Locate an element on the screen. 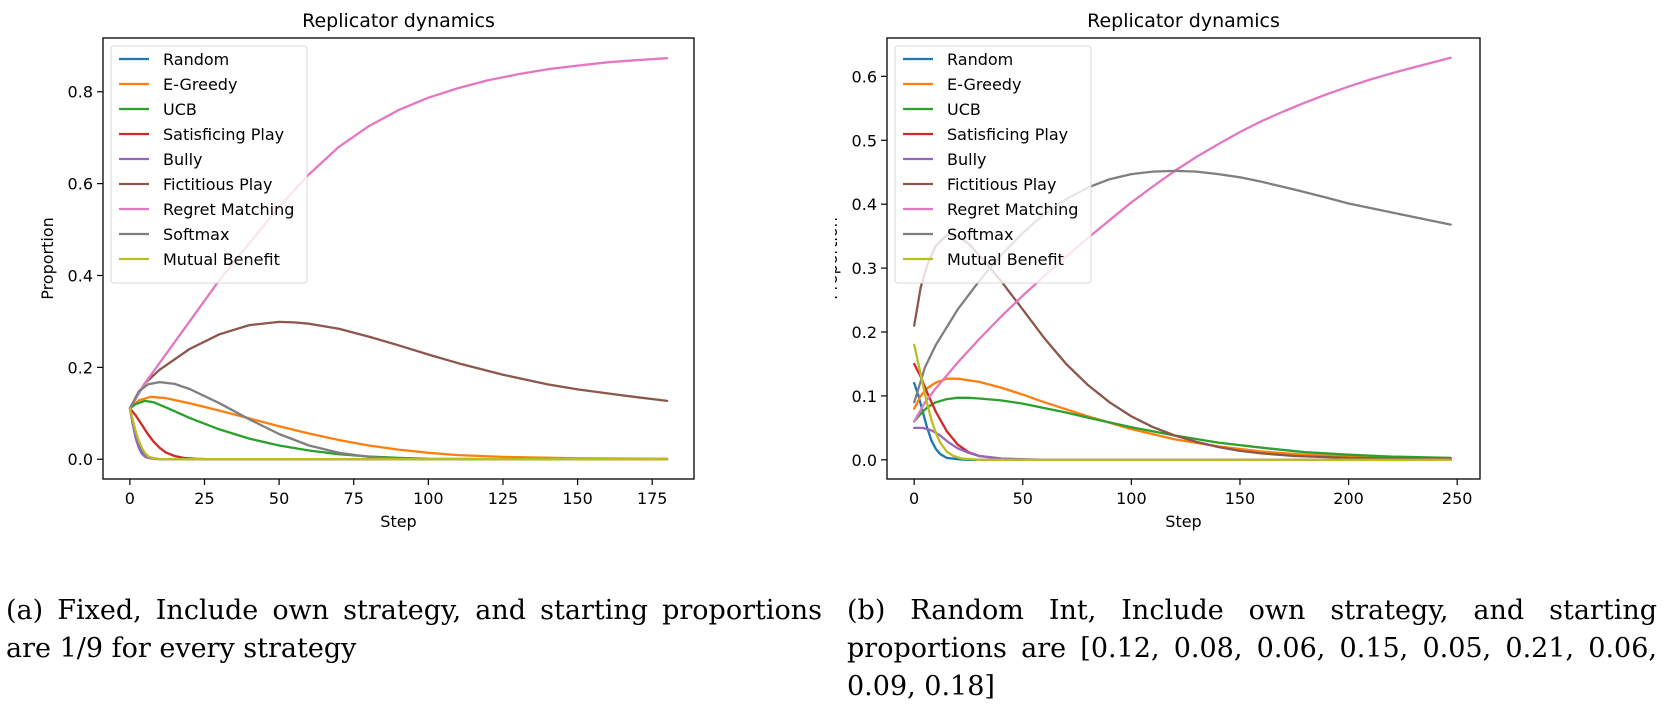  chart-b-title: Replicator dynamics is located at coordinates (1183, 21).